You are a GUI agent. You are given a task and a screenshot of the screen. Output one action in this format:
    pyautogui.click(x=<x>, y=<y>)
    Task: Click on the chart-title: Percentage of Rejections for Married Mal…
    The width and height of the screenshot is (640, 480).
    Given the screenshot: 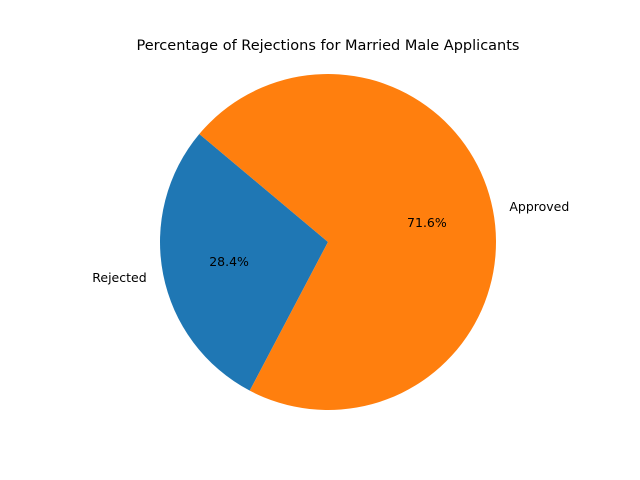 What is the action you would take?
    pyautogui.click(x=328, y=46)
    